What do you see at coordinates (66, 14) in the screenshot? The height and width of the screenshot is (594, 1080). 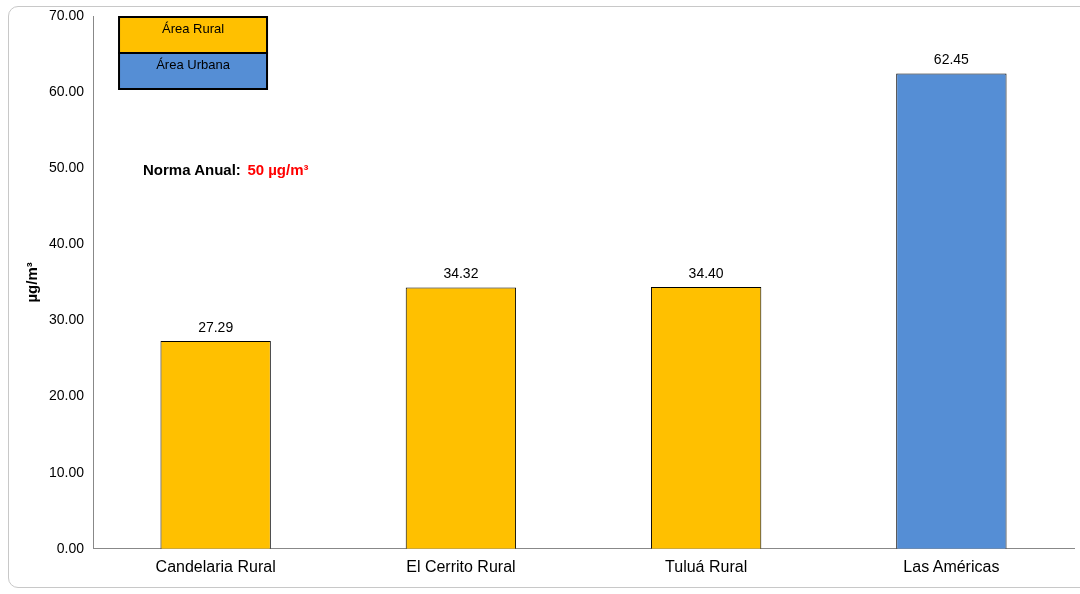 I see `y-tick-label: 70.00` at bounding box center [66, 14].